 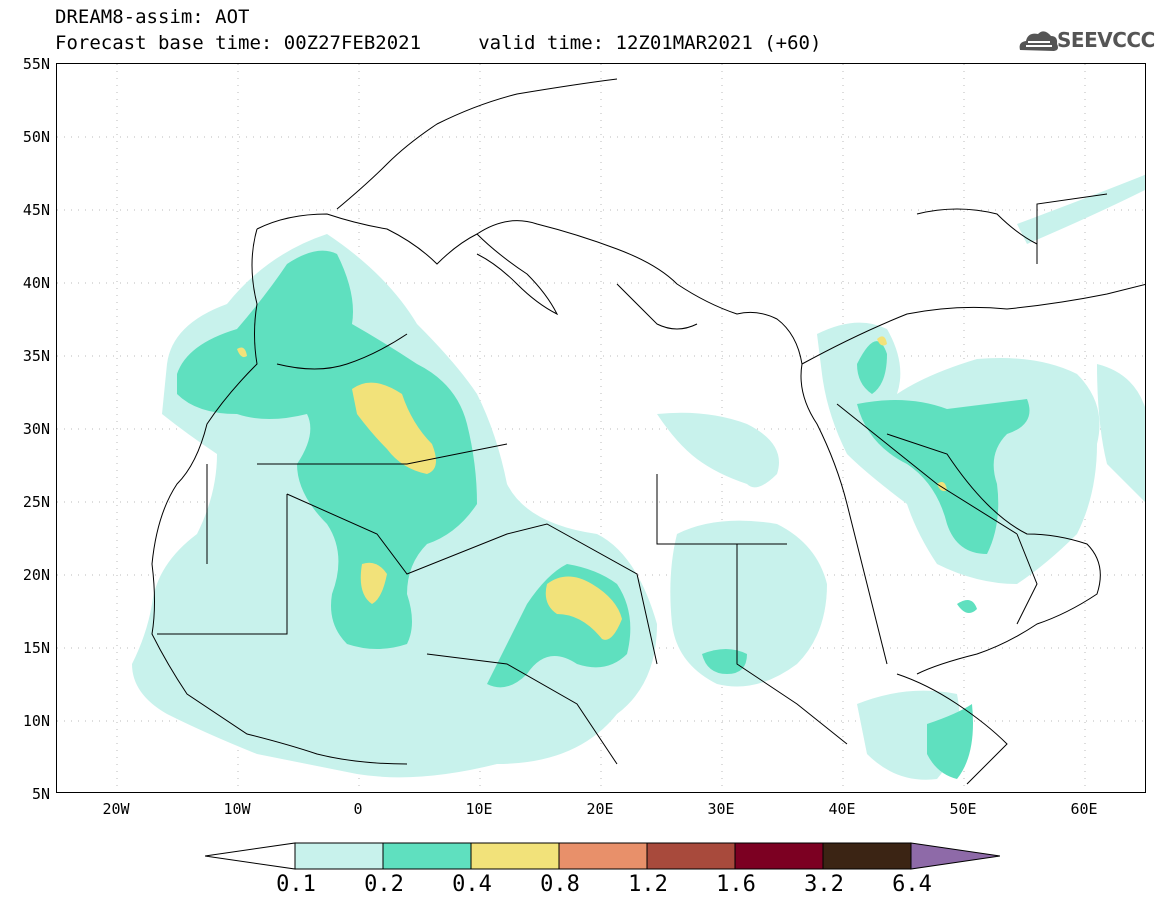 I want to click on lat-label: 10N, so click(x=36, y=721).